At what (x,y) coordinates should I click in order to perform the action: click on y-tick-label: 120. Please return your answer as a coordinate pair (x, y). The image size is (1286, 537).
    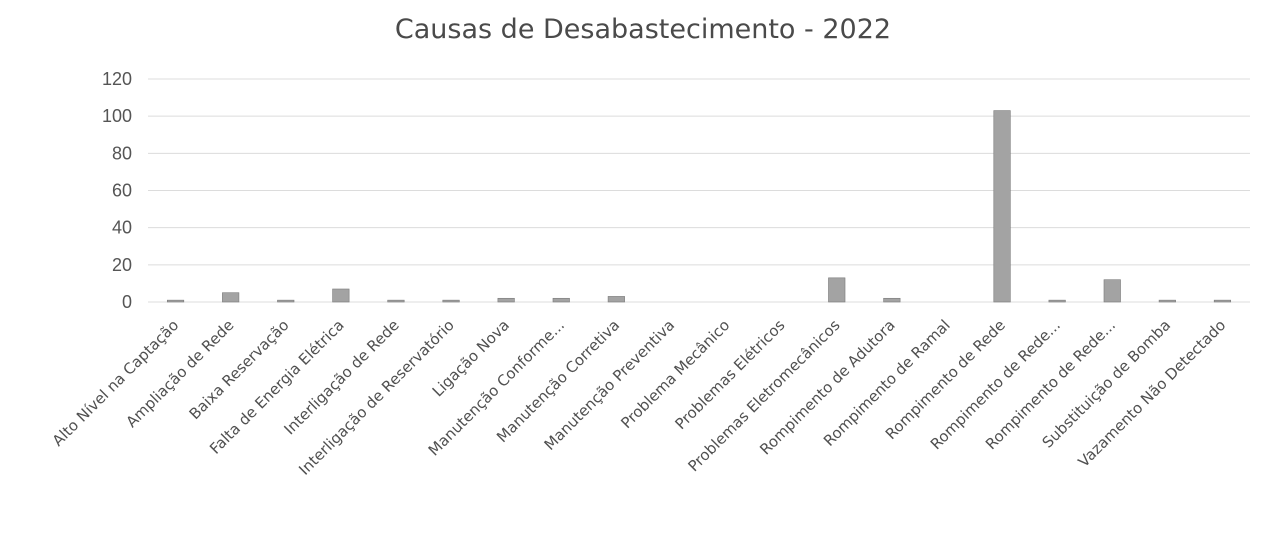
    Looking at the image, I should click on (117, 79).